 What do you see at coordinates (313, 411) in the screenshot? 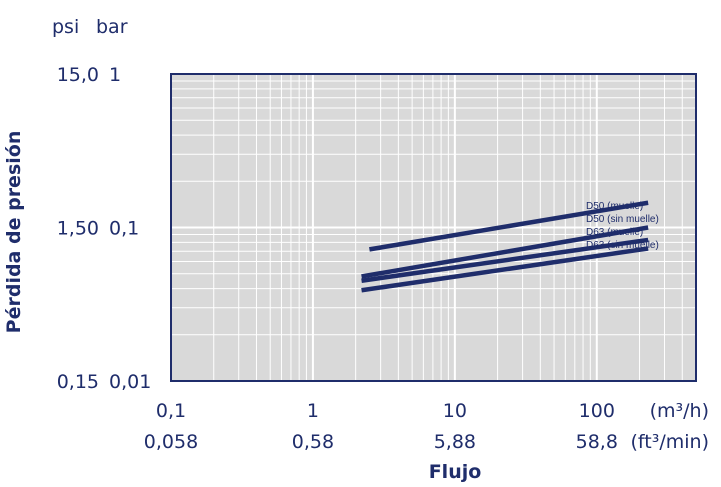
I see `x-tick-label: 1` at bounding box center [313, 411].